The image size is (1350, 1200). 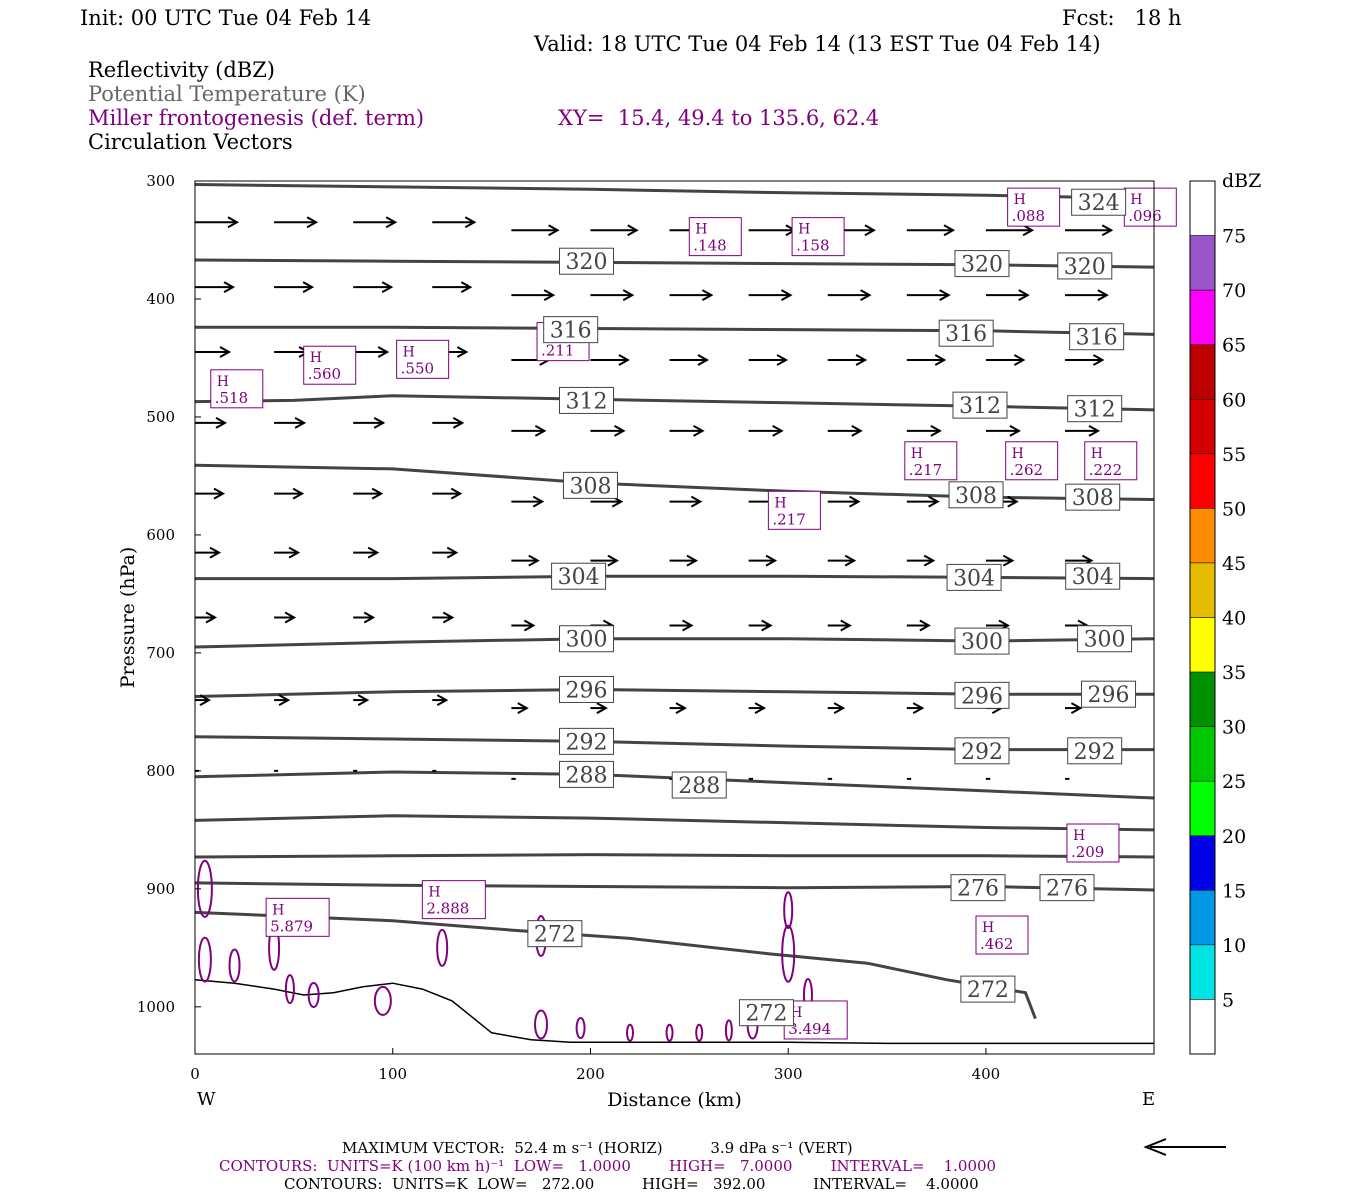 What do you see at coordinates (1026, 470) in the screenshot?
I see `frontogenesis-high-value: .262` at bounding box center [1026, 470].